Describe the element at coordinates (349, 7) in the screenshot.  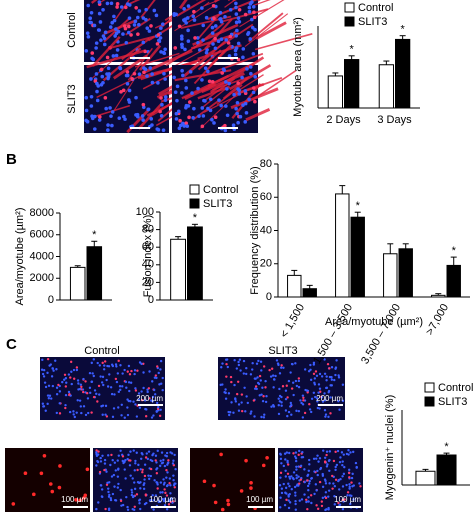
I see `legend-swatch` at that location.